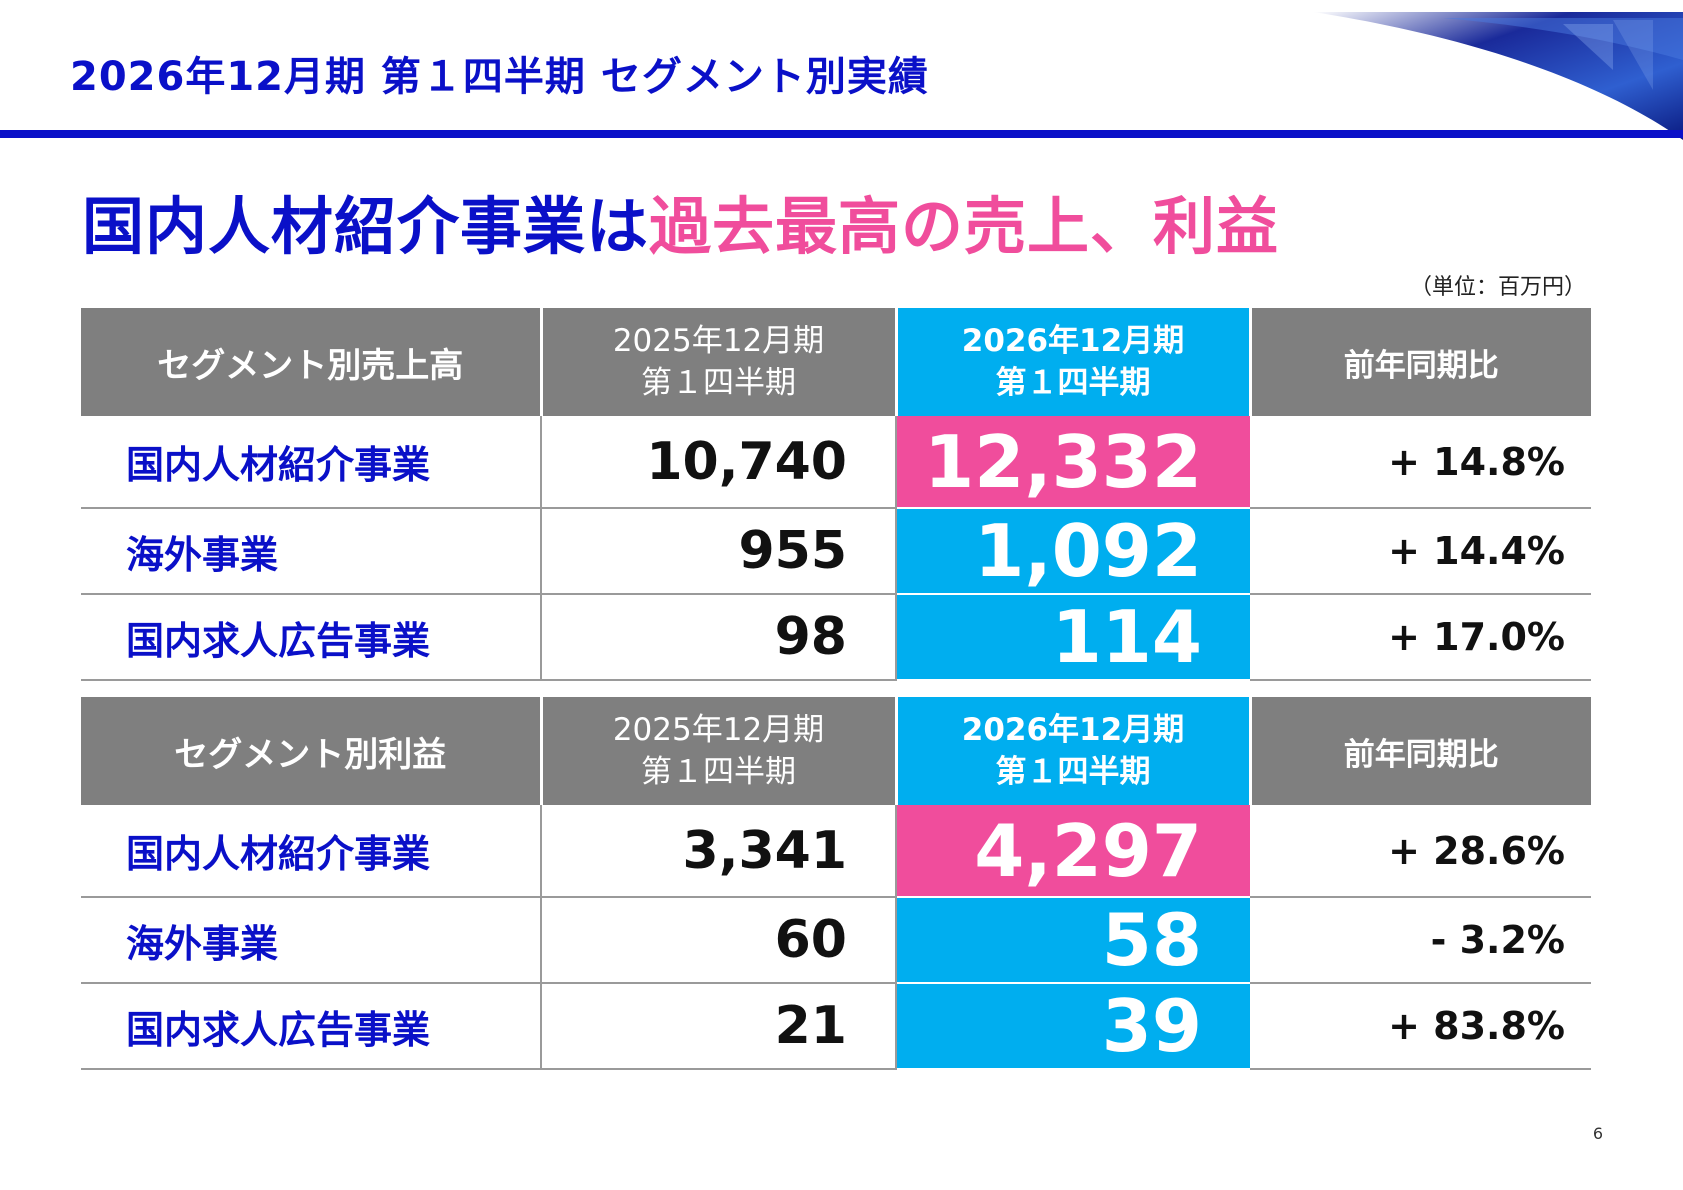 The width and height of the screenshot is (1683, 1190). Describe the element at coordinates (1597, 1133) in the screenshot. I see `page-number: 6` at that location.